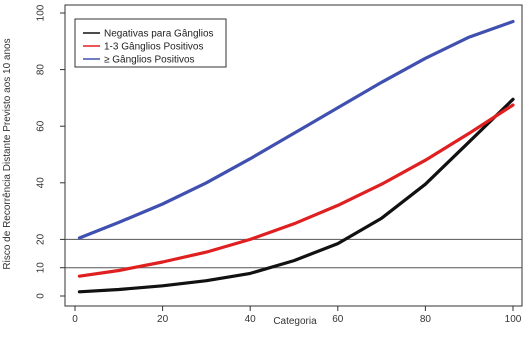 The width and height of the screenshot is (523, 353). I want to click on x-axis: 0 20 40 60 80 100, so click(297, 315).